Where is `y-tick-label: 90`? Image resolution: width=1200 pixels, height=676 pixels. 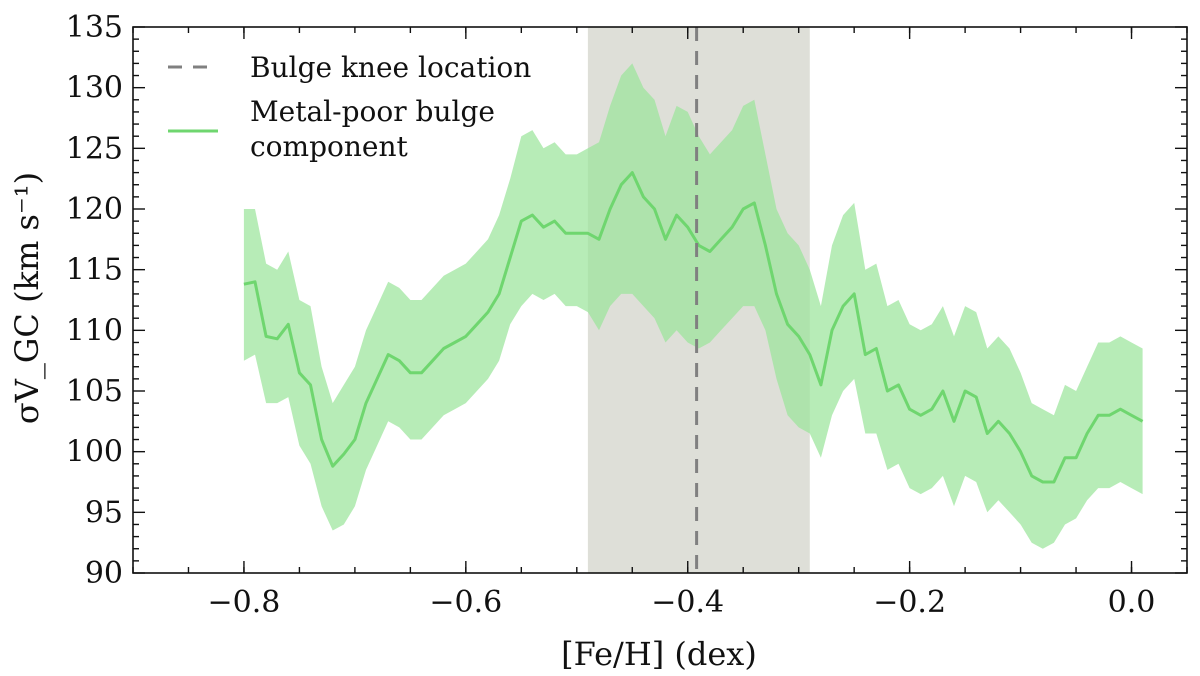
y-tick-label: 90 is located at coordinates (104, 573).